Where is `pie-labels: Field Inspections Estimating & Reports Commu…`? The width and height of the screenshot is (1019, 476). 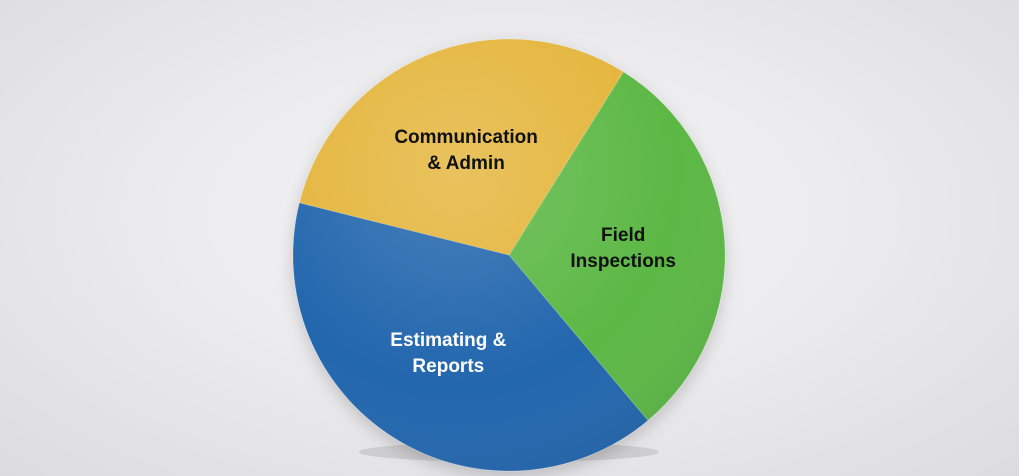
pie-labels: Field Inspections Estimating & Reports Commu… is located at coordinates (533, 252).